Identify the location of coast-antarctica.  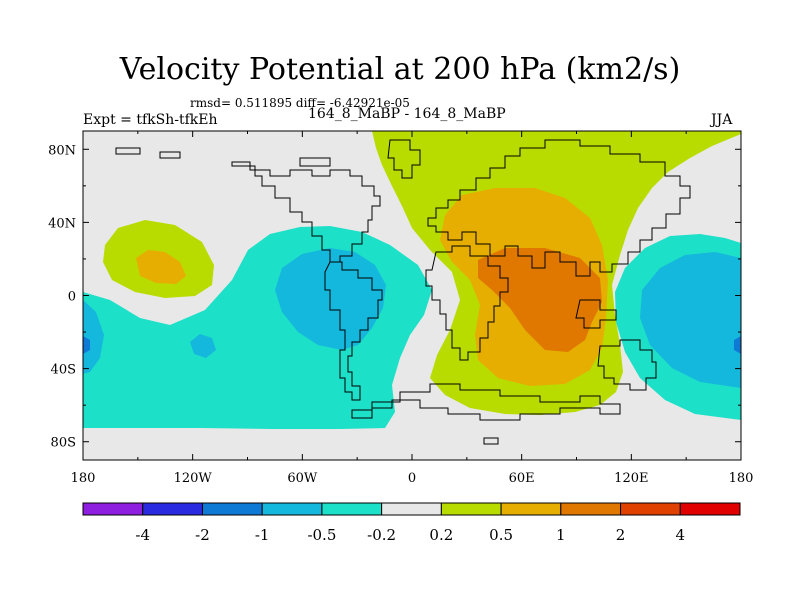
(486, 402).